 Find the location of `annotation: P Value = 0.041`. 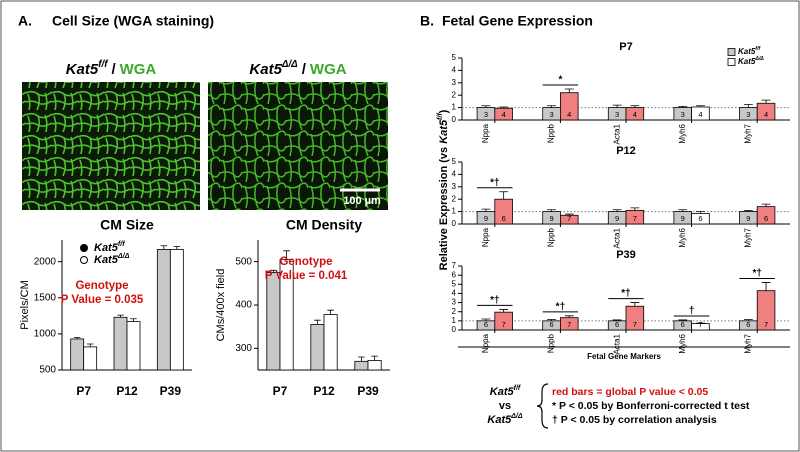

annotation: P Value = 0.041 is located at coordinates (306, 276).